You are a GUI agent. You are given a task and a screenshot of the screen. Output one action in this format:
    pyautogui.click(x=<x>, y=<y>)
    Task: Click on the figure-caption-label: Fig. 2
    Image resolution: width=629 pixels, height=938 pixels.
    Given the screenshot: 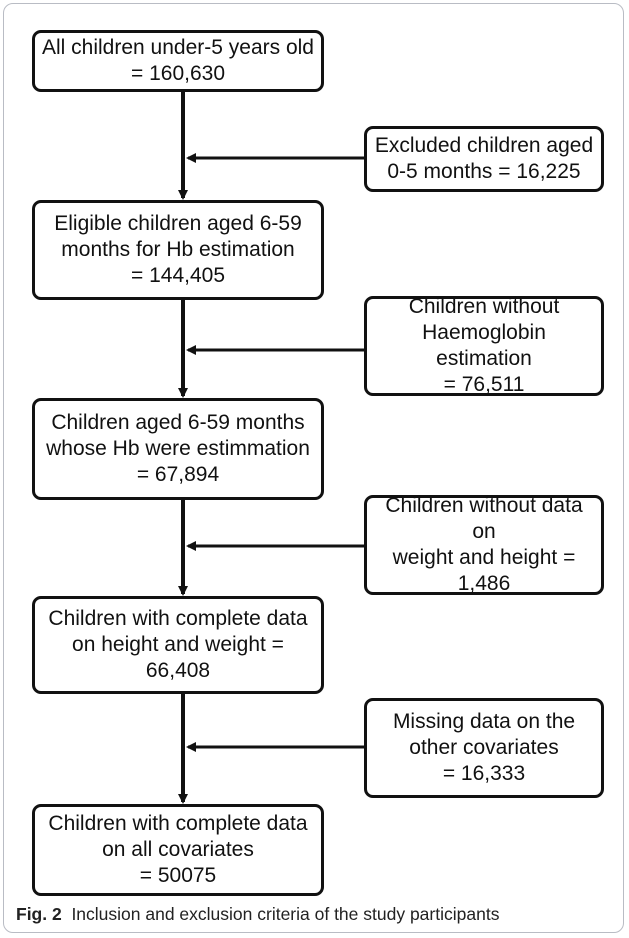 What is the action you would take?
    pyautogui.click(x=39, y=914)
    